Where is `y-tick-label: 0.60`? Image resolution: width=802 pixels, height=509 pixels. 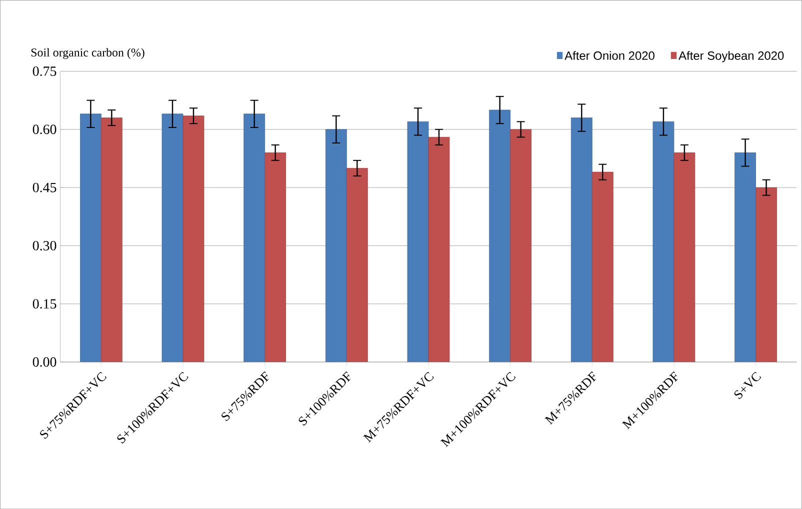 y-tick-label: 0.60 is located at coordinates (44, 129).